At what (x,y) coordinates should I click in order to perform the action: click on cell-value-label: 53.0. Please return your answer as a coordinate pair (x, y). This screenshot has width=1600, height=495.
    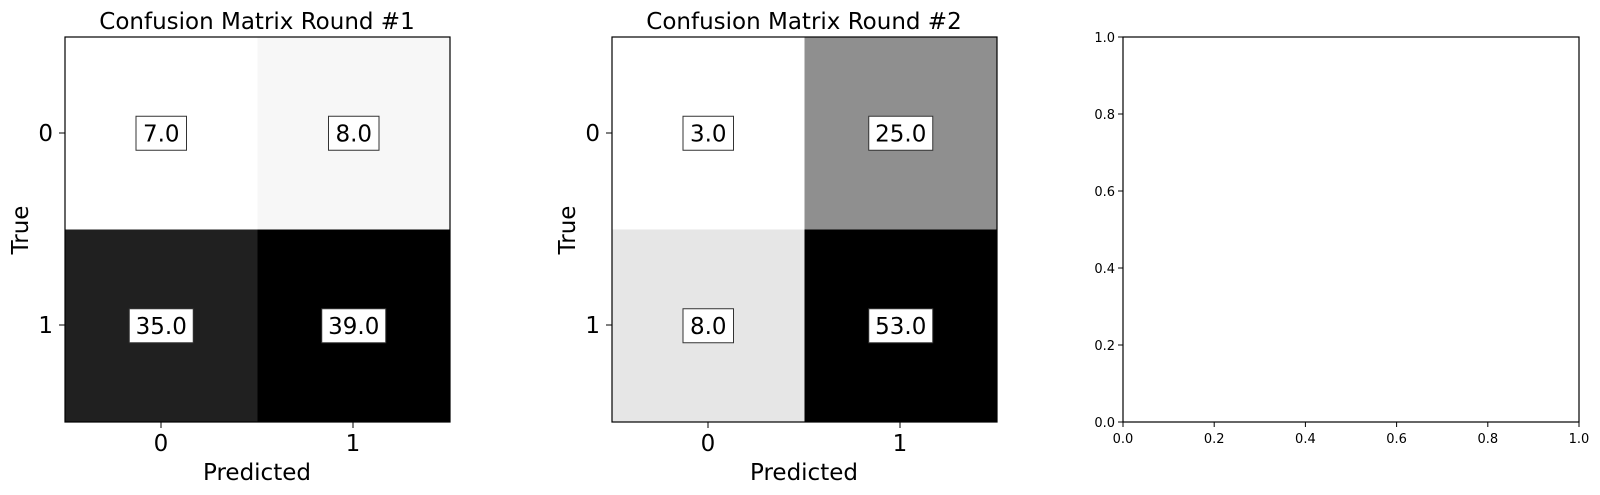
    Looking at the image, I should click on (900, 327).